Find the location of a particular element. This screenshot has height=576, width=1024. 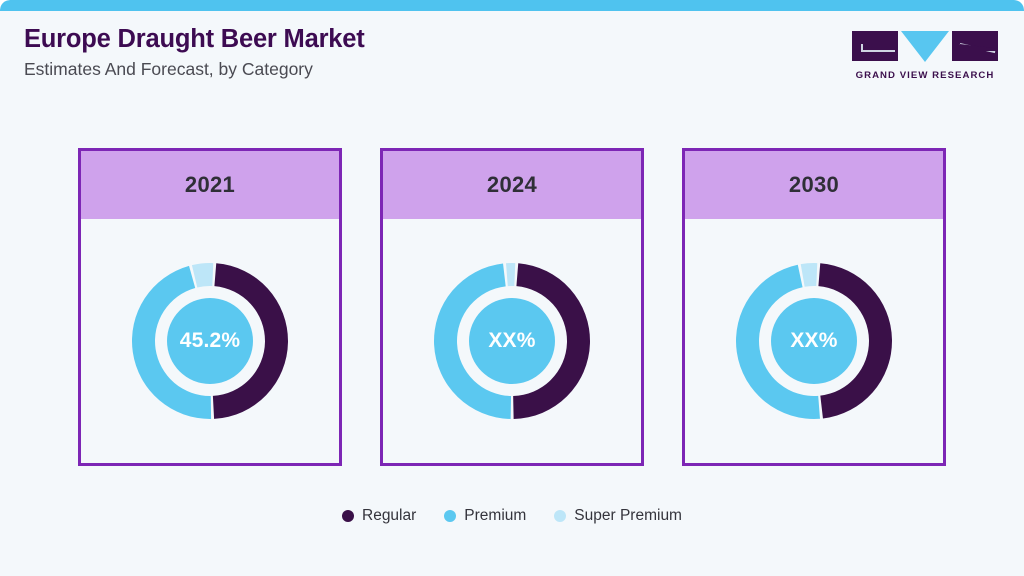

card-body-2024: XX% is located at coordinates (512, 341).